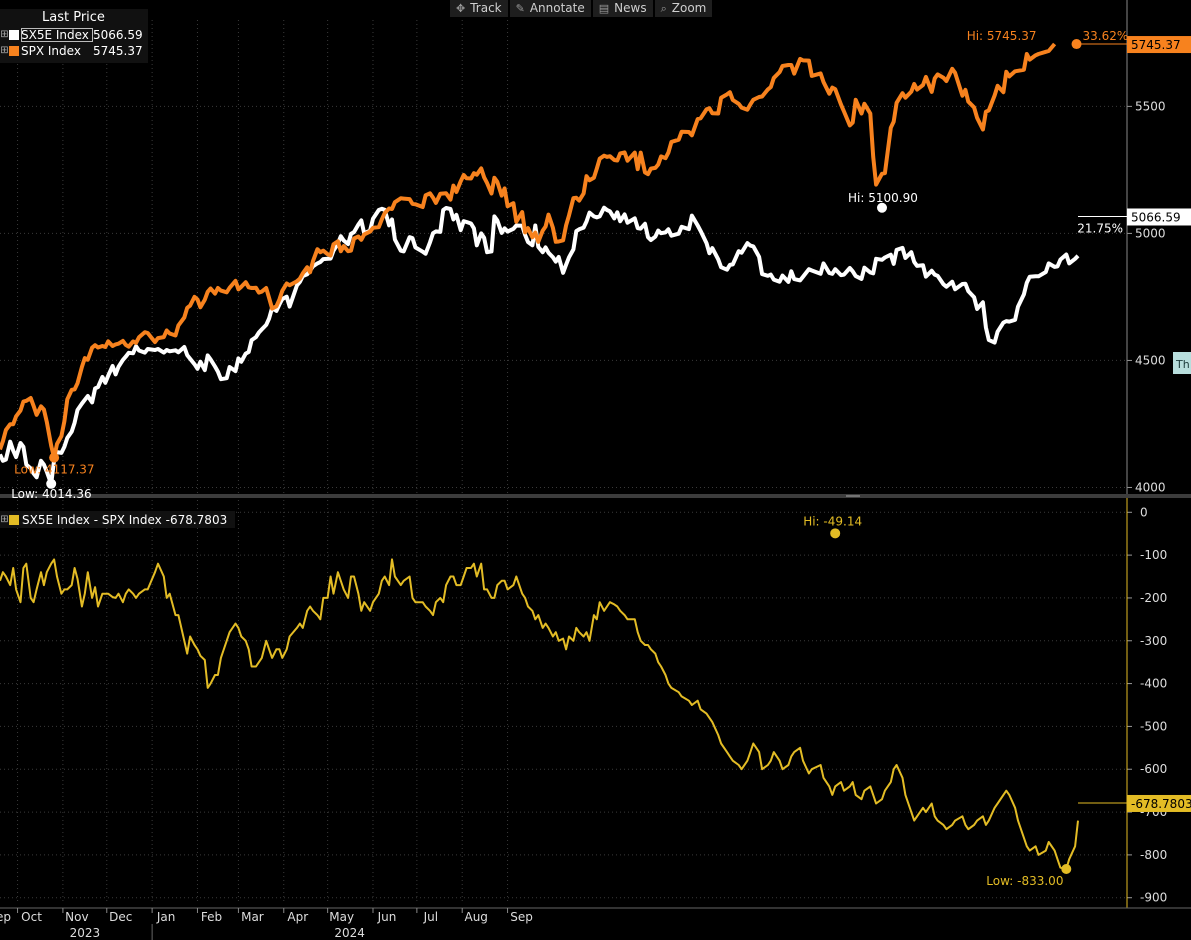 Image resolution: width=1191 pixels, height=940 pixels. I want to click on y-tick-label: -800, so click(1153, 855).